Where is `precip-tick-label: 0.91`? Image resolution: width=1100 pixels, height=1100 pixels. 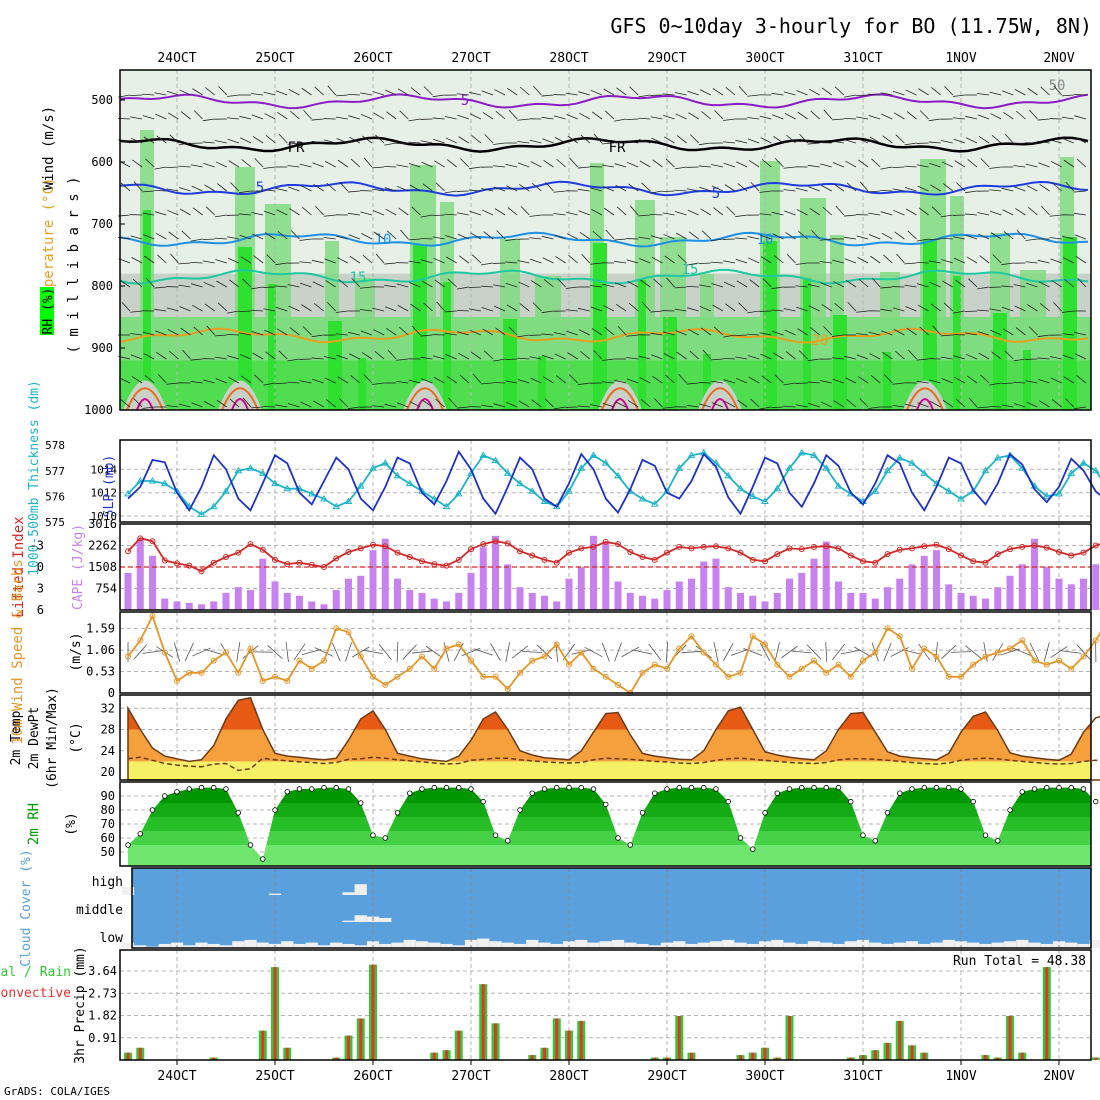 precip-tick-label: 0.91 is located at coordinates (102, 1038).